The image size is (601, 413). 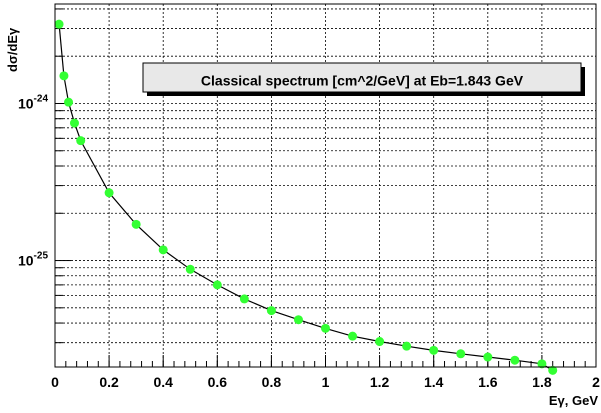 What do you see at coordinates (33, 102) in the screenshot?
I see `y-tick-label: 10-24` at bounding box center [33, 102].